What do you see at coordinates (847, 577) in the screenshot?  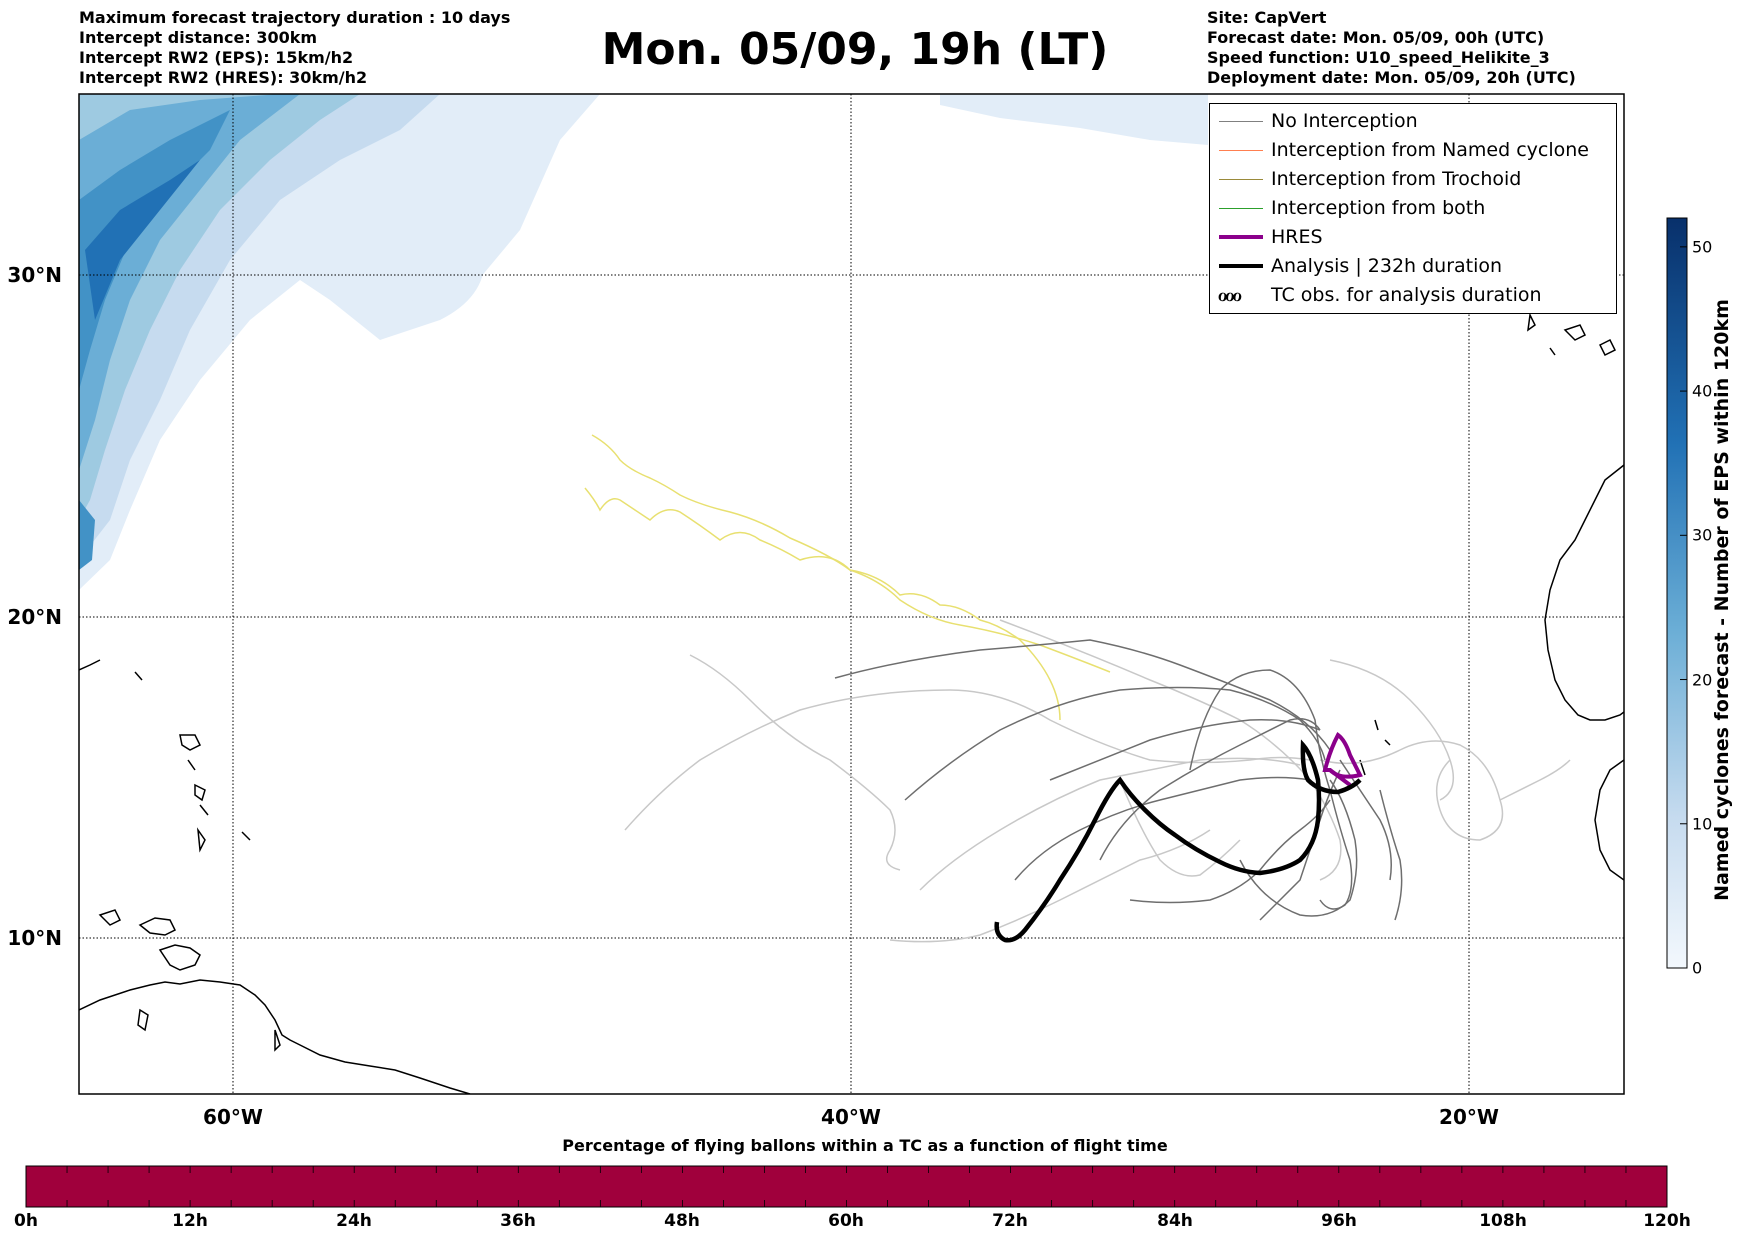 I see `forecast-yellow-tracks` at bounding box center [847, 577].